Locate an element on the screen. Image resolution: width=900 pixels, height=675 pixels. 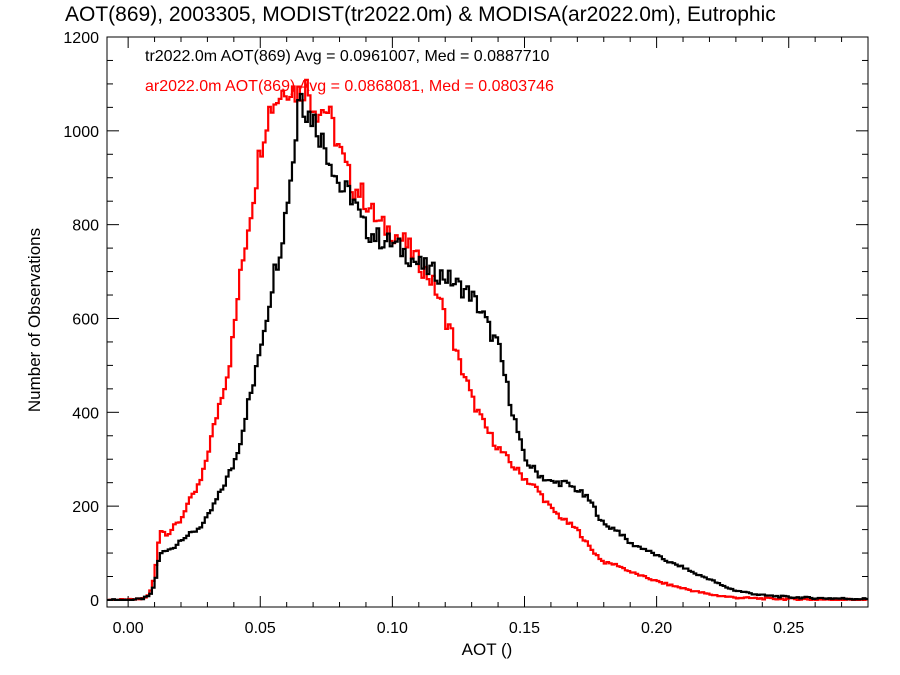
x-tick-label: 0.25 is located at coordinates (788, 628).